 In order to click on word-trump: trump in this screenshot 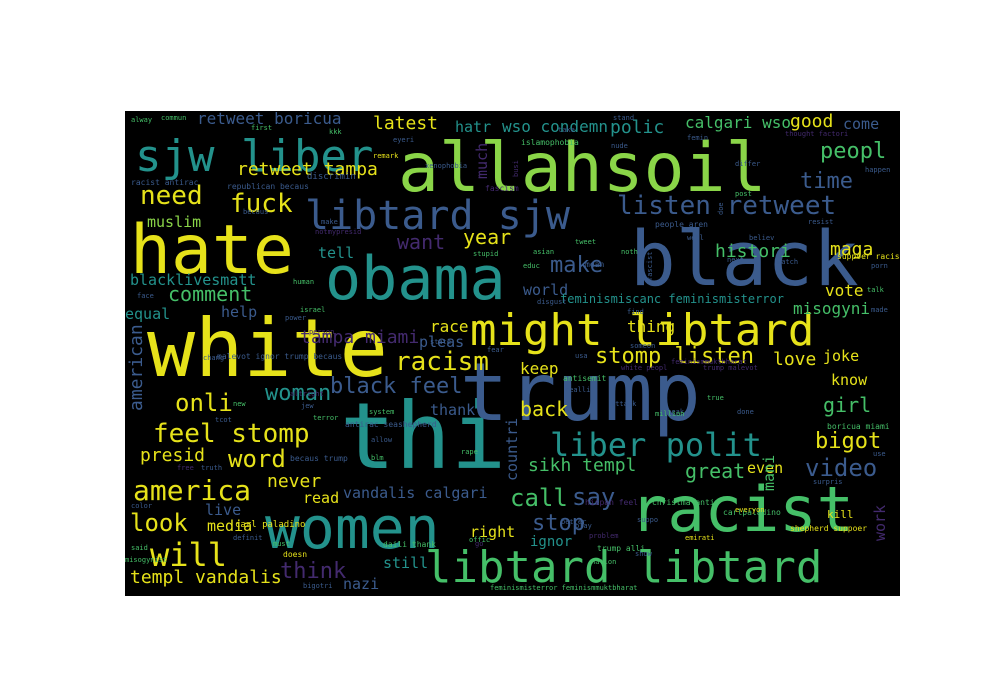, I will do `click(580, 392)`.